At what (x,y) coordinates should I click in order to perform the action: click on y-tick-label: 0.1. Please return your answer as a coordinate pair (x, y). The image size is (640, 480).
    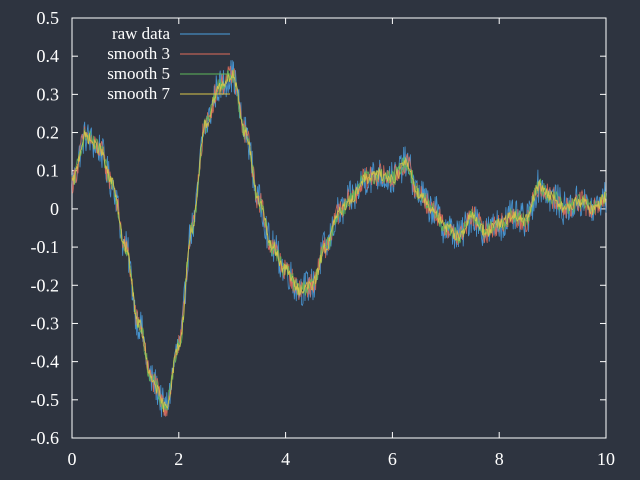
    Looking at the image, I should click on (48, 171).